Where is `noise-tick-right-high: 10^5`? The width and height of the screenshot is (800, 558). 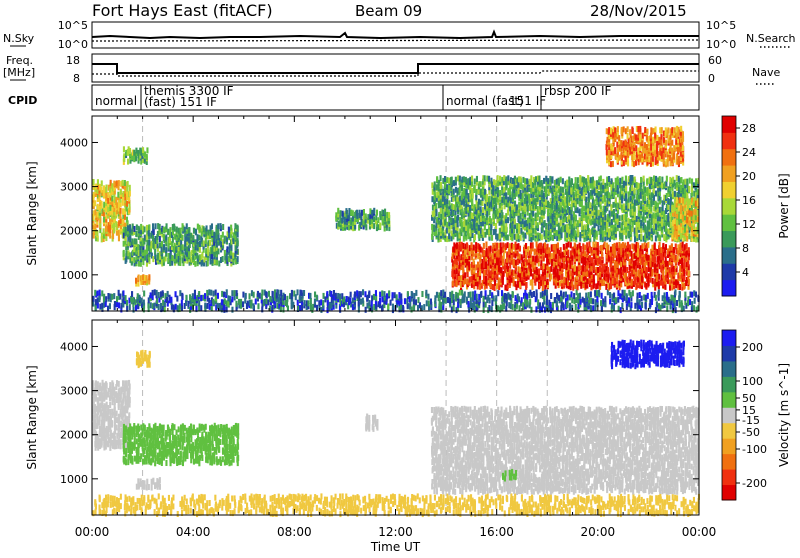
noise-tick-right-high: 10^5 is located at coordinates (721, 25).